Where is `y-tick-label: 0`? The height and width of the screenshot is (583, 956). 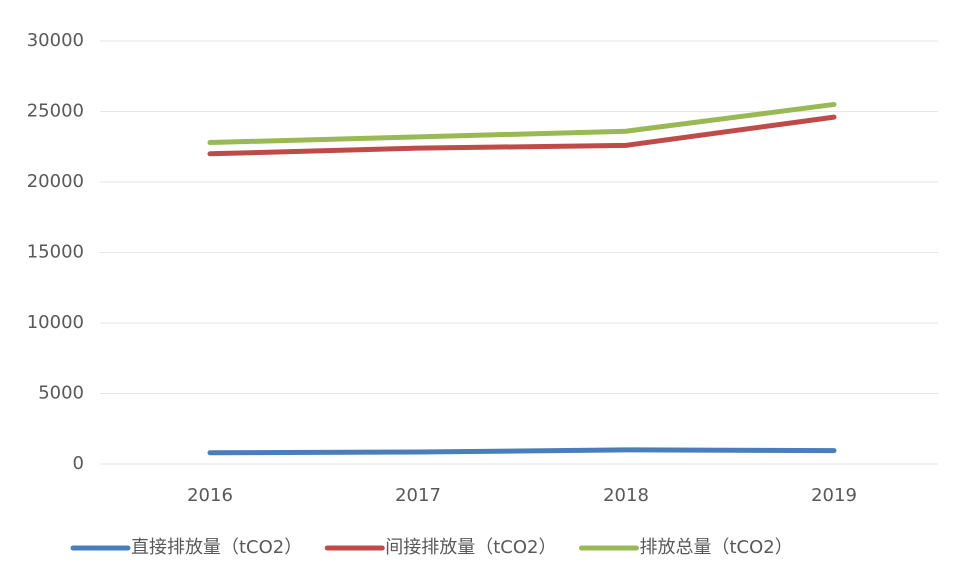
y-tick-label: 0 is located at coordinates (78, 463).